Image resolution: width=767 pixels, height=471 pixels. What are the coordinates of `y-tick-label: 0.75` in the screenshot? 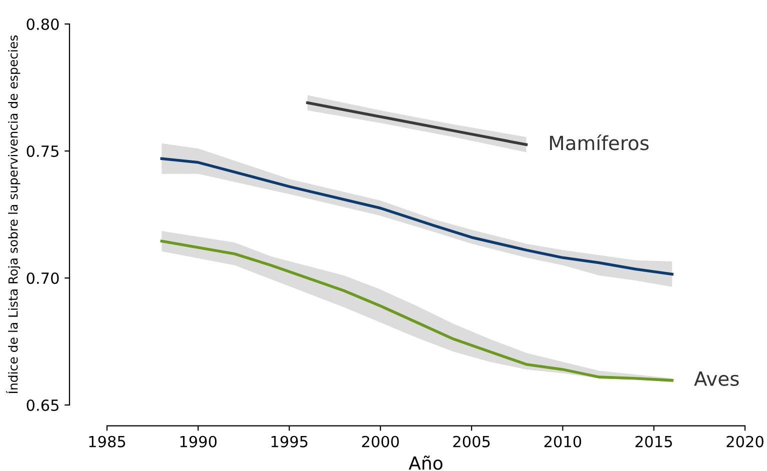 It's located at (42, 151).